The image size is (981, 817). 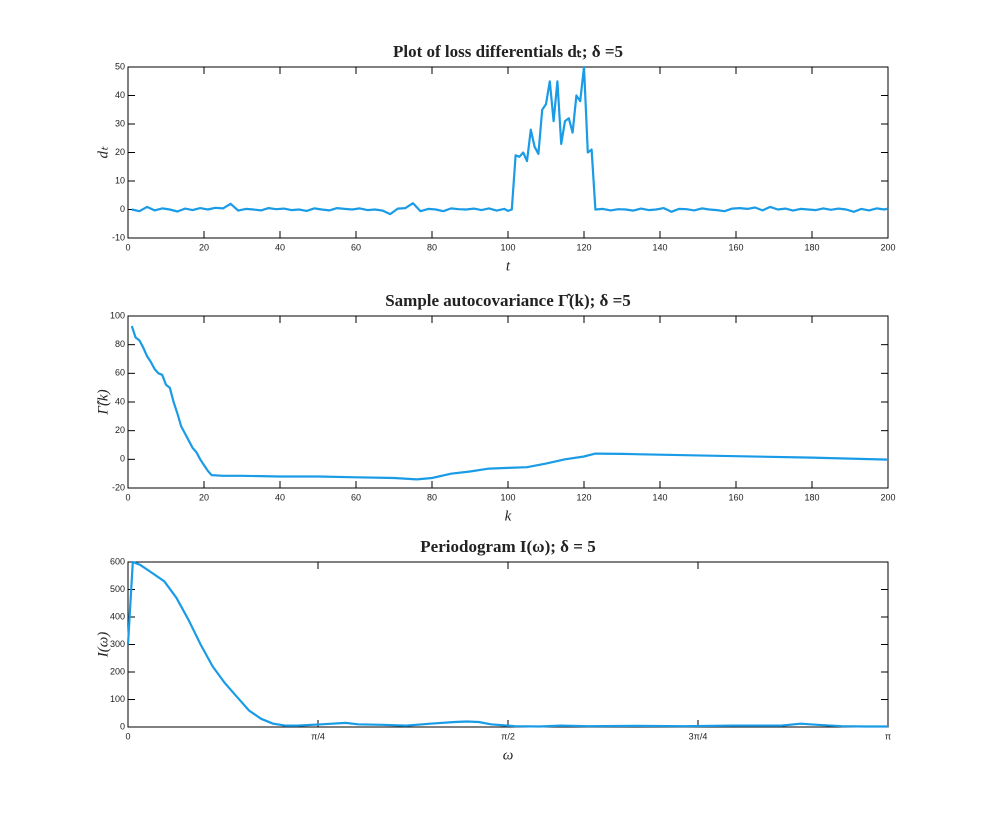 What do you see at coordinates (120, 123) in the screenshot?
I see `y-tick-label: 30` at bounding box center [120, 123].